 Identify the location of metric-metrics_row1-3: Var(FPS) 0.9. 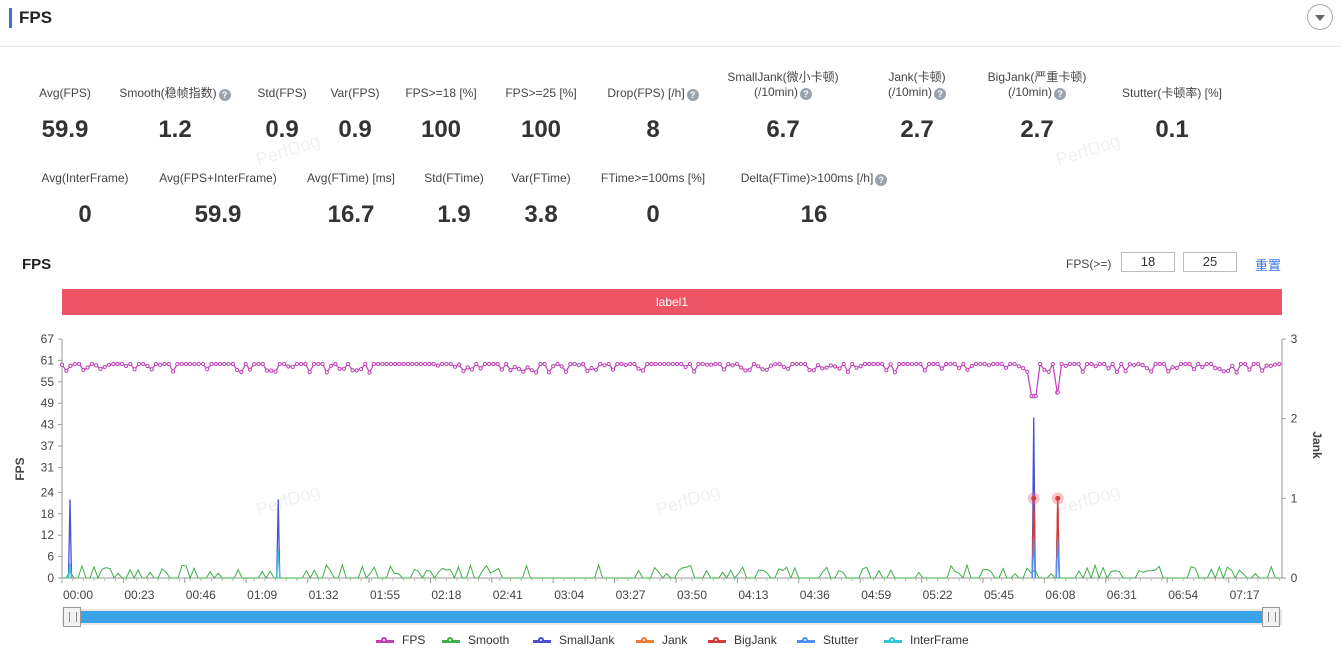
(355, 114).